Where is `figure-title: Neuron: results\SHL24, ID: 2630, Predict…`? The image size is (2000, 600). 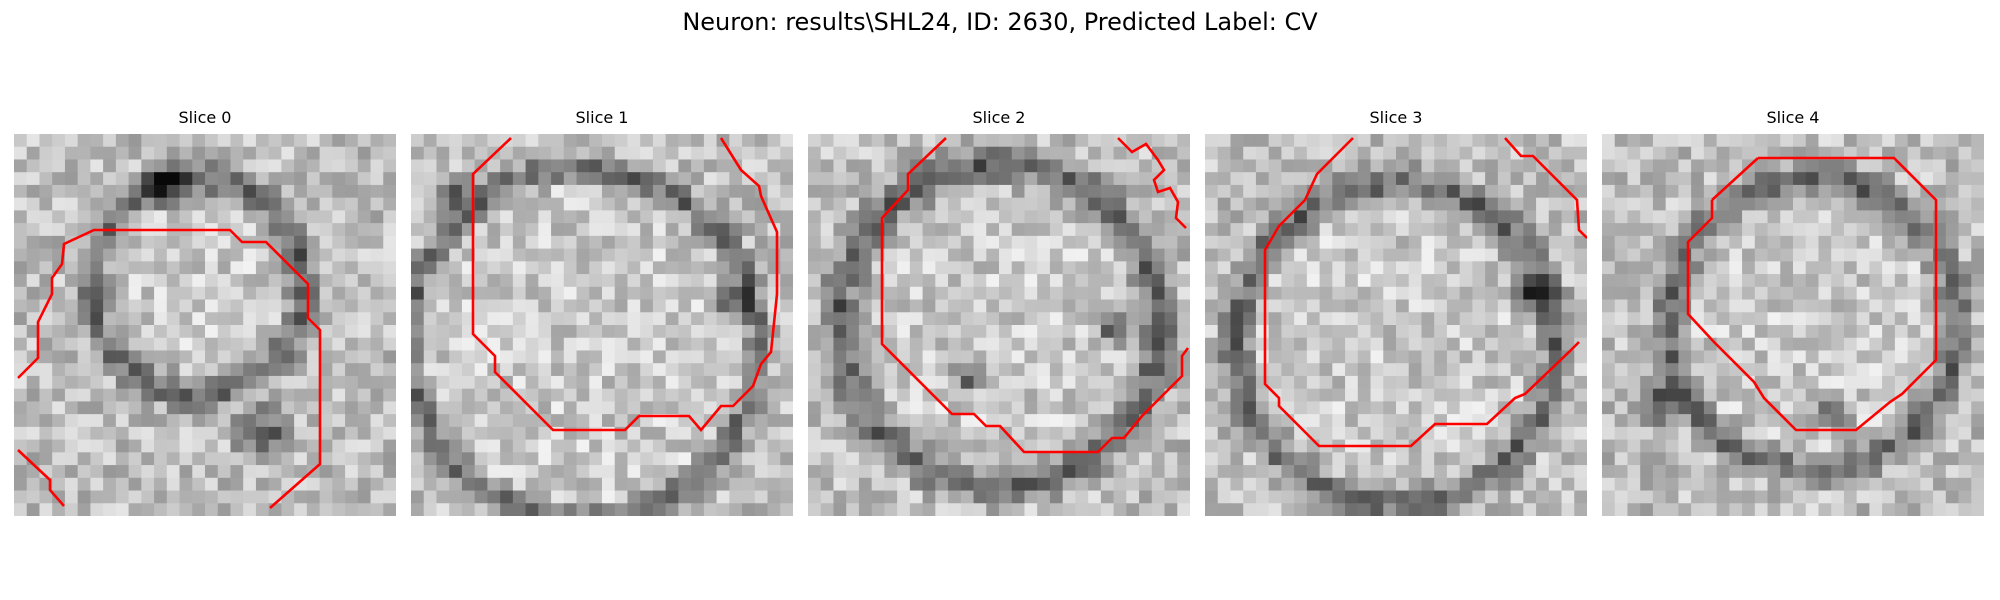 figure-title: Neuron: results\SHL24, ID: 2630, Predict… is located at coordinates (1000, 22).